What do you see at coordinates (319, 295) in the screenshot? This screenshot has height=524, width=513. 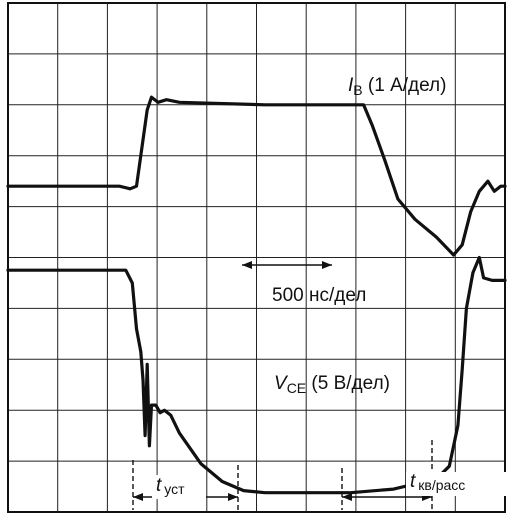 I see `timebase-label: 500 нс/дел` at bounding box center [319, 295].